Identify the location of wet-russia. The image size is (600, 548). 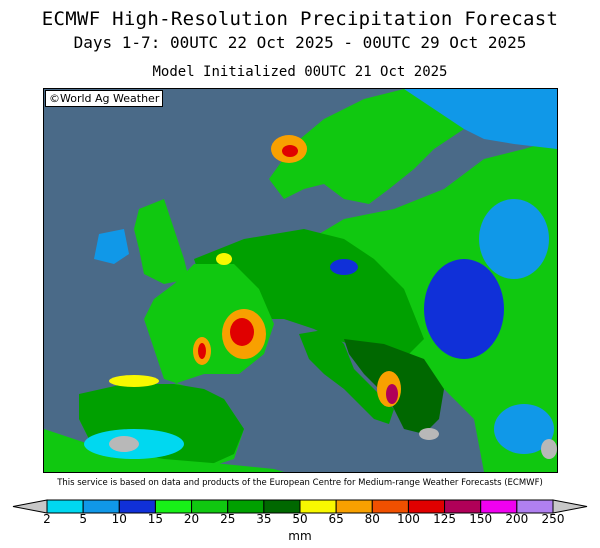
(514, 239).